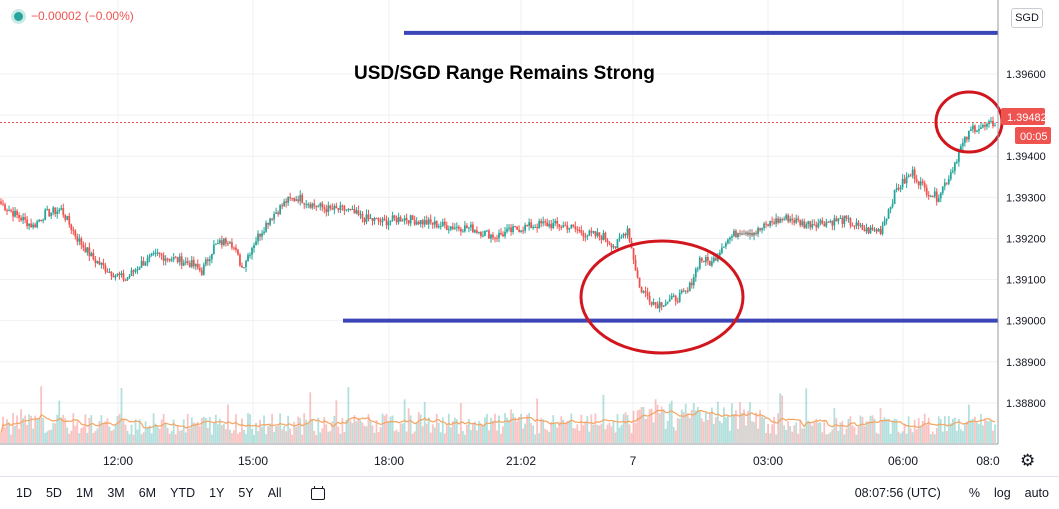 The height and width of the screenshot is (509, 1059). What do you see at coordinates (84, 493) in the screenshot?
I see `range-1m: 1M` at bounding box center [84, 493].